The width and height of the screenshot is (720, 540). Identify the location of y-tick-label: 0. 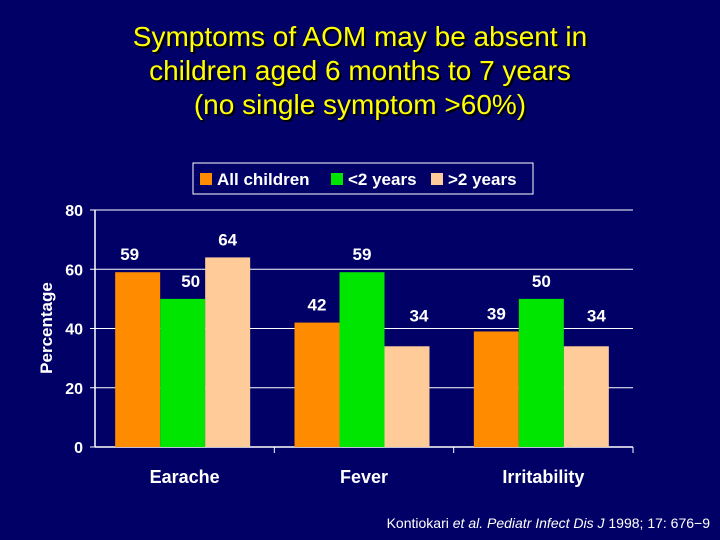
(78, 448).